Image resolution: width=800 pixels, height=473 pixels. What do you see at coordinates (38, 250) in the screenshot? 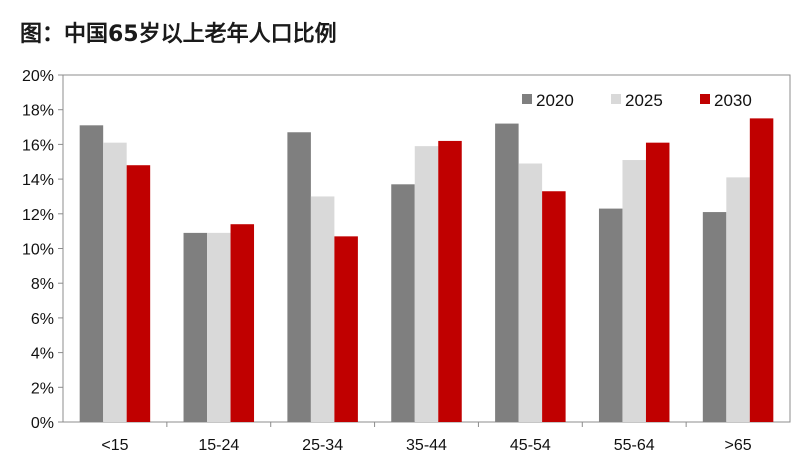
I see `y-tick-label: 10%` at bounding box center [38, 250].